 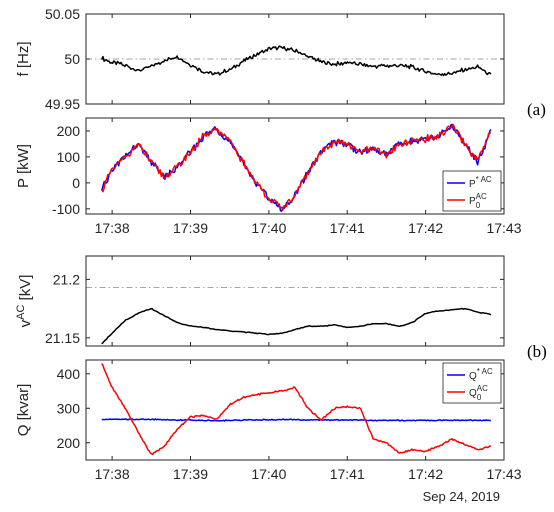 I want to click on y-tick-label: 50.05, so click(x=62, y=14).